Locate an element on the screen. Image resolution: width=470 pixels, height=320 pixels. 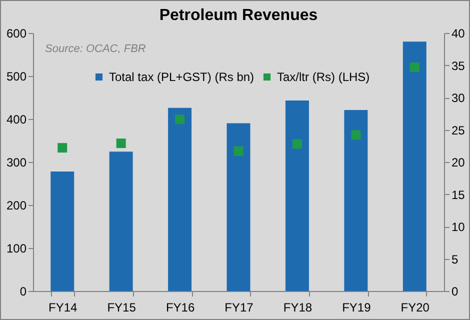
y-tick-label: 200 is located at coordinates (16, 205).